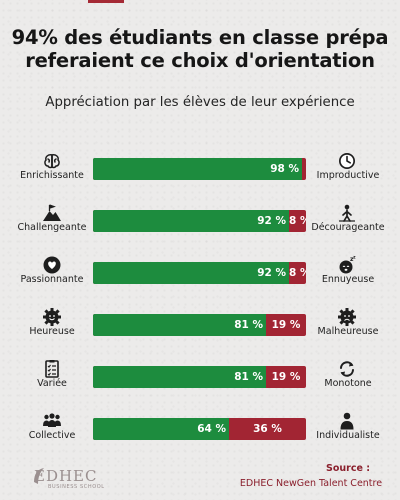 The height and width of the screenshot is (500, 400). What do you see at coordinates (211, 429) in the screenshot?
I see `positive-value-label: 64 %` at bounding box center [211, 429].